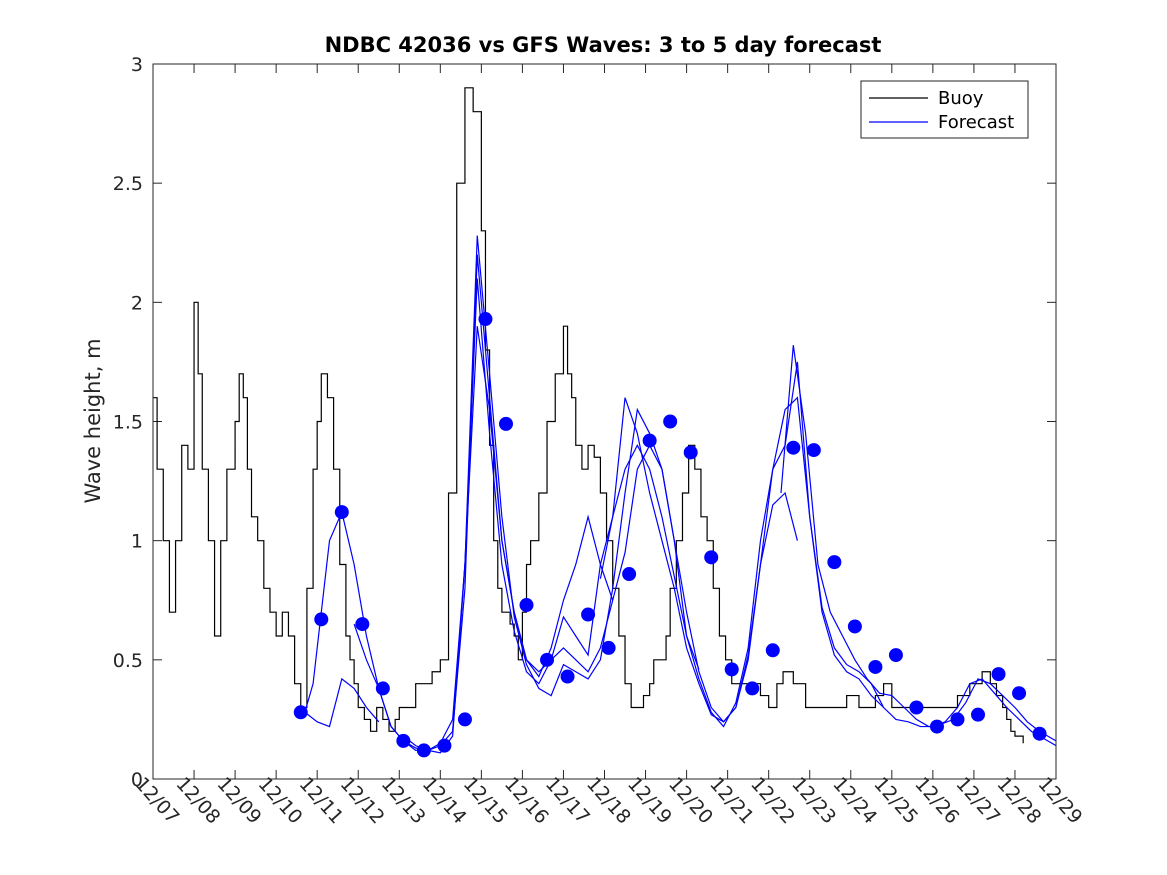  I want to click on y-axis-label: Wave height, m, so click(93, 420).